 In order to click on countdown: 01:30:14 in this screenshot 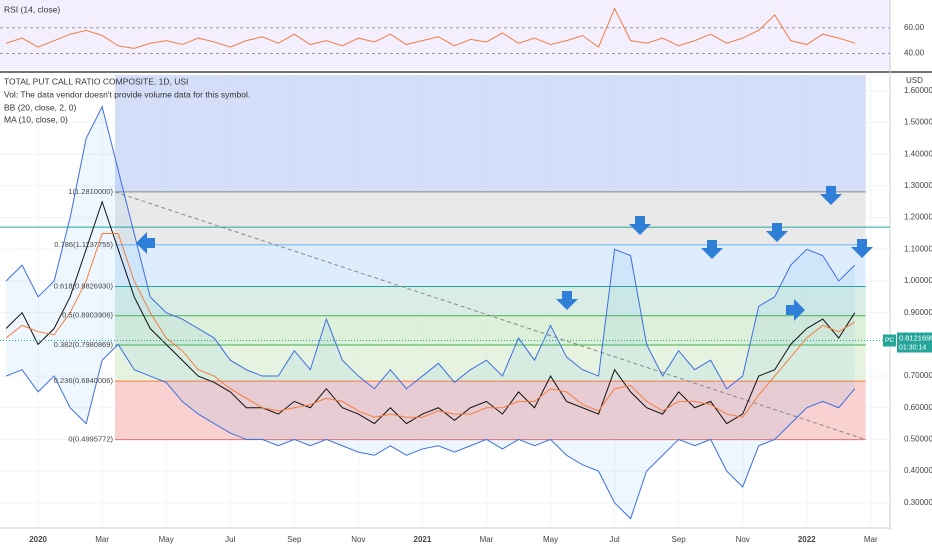, I will do `click(912, 347)`.